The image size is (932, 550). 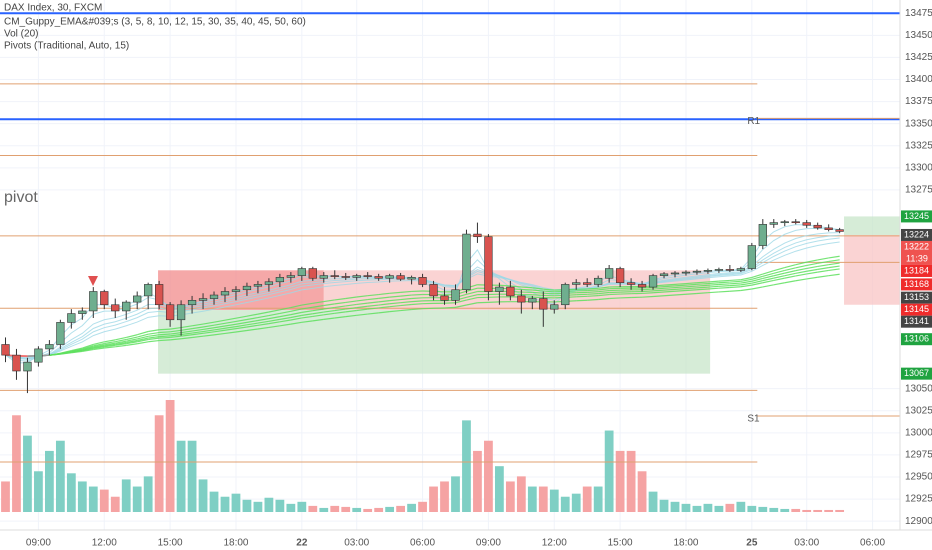 I want to click on x-tick-label: 18:00, so click(x=685, y=543).